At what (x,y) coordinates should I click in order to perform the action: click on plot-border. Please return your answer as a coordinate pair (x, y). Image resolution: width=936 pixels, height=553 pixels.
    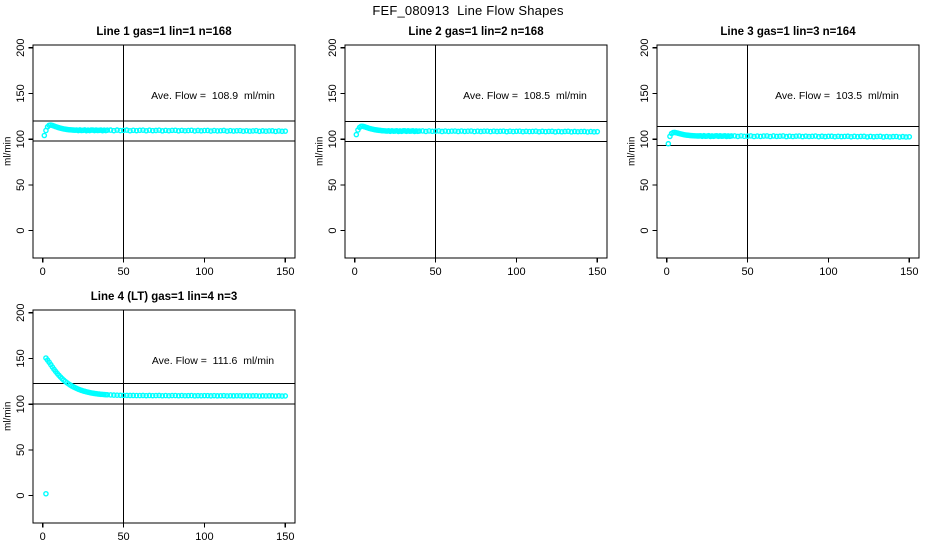
    Looking at the image, I should click on (164, 416).